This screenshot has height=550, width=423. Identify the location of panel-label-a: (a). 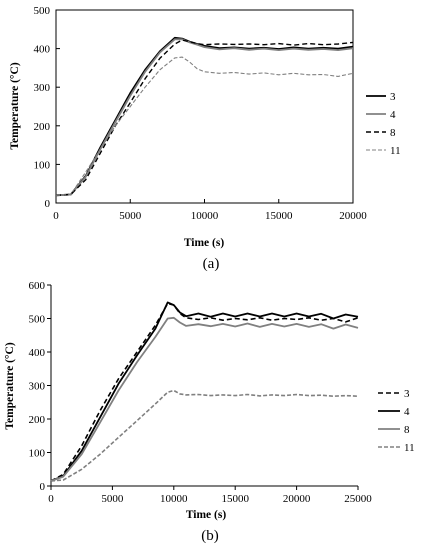
(211, 264).